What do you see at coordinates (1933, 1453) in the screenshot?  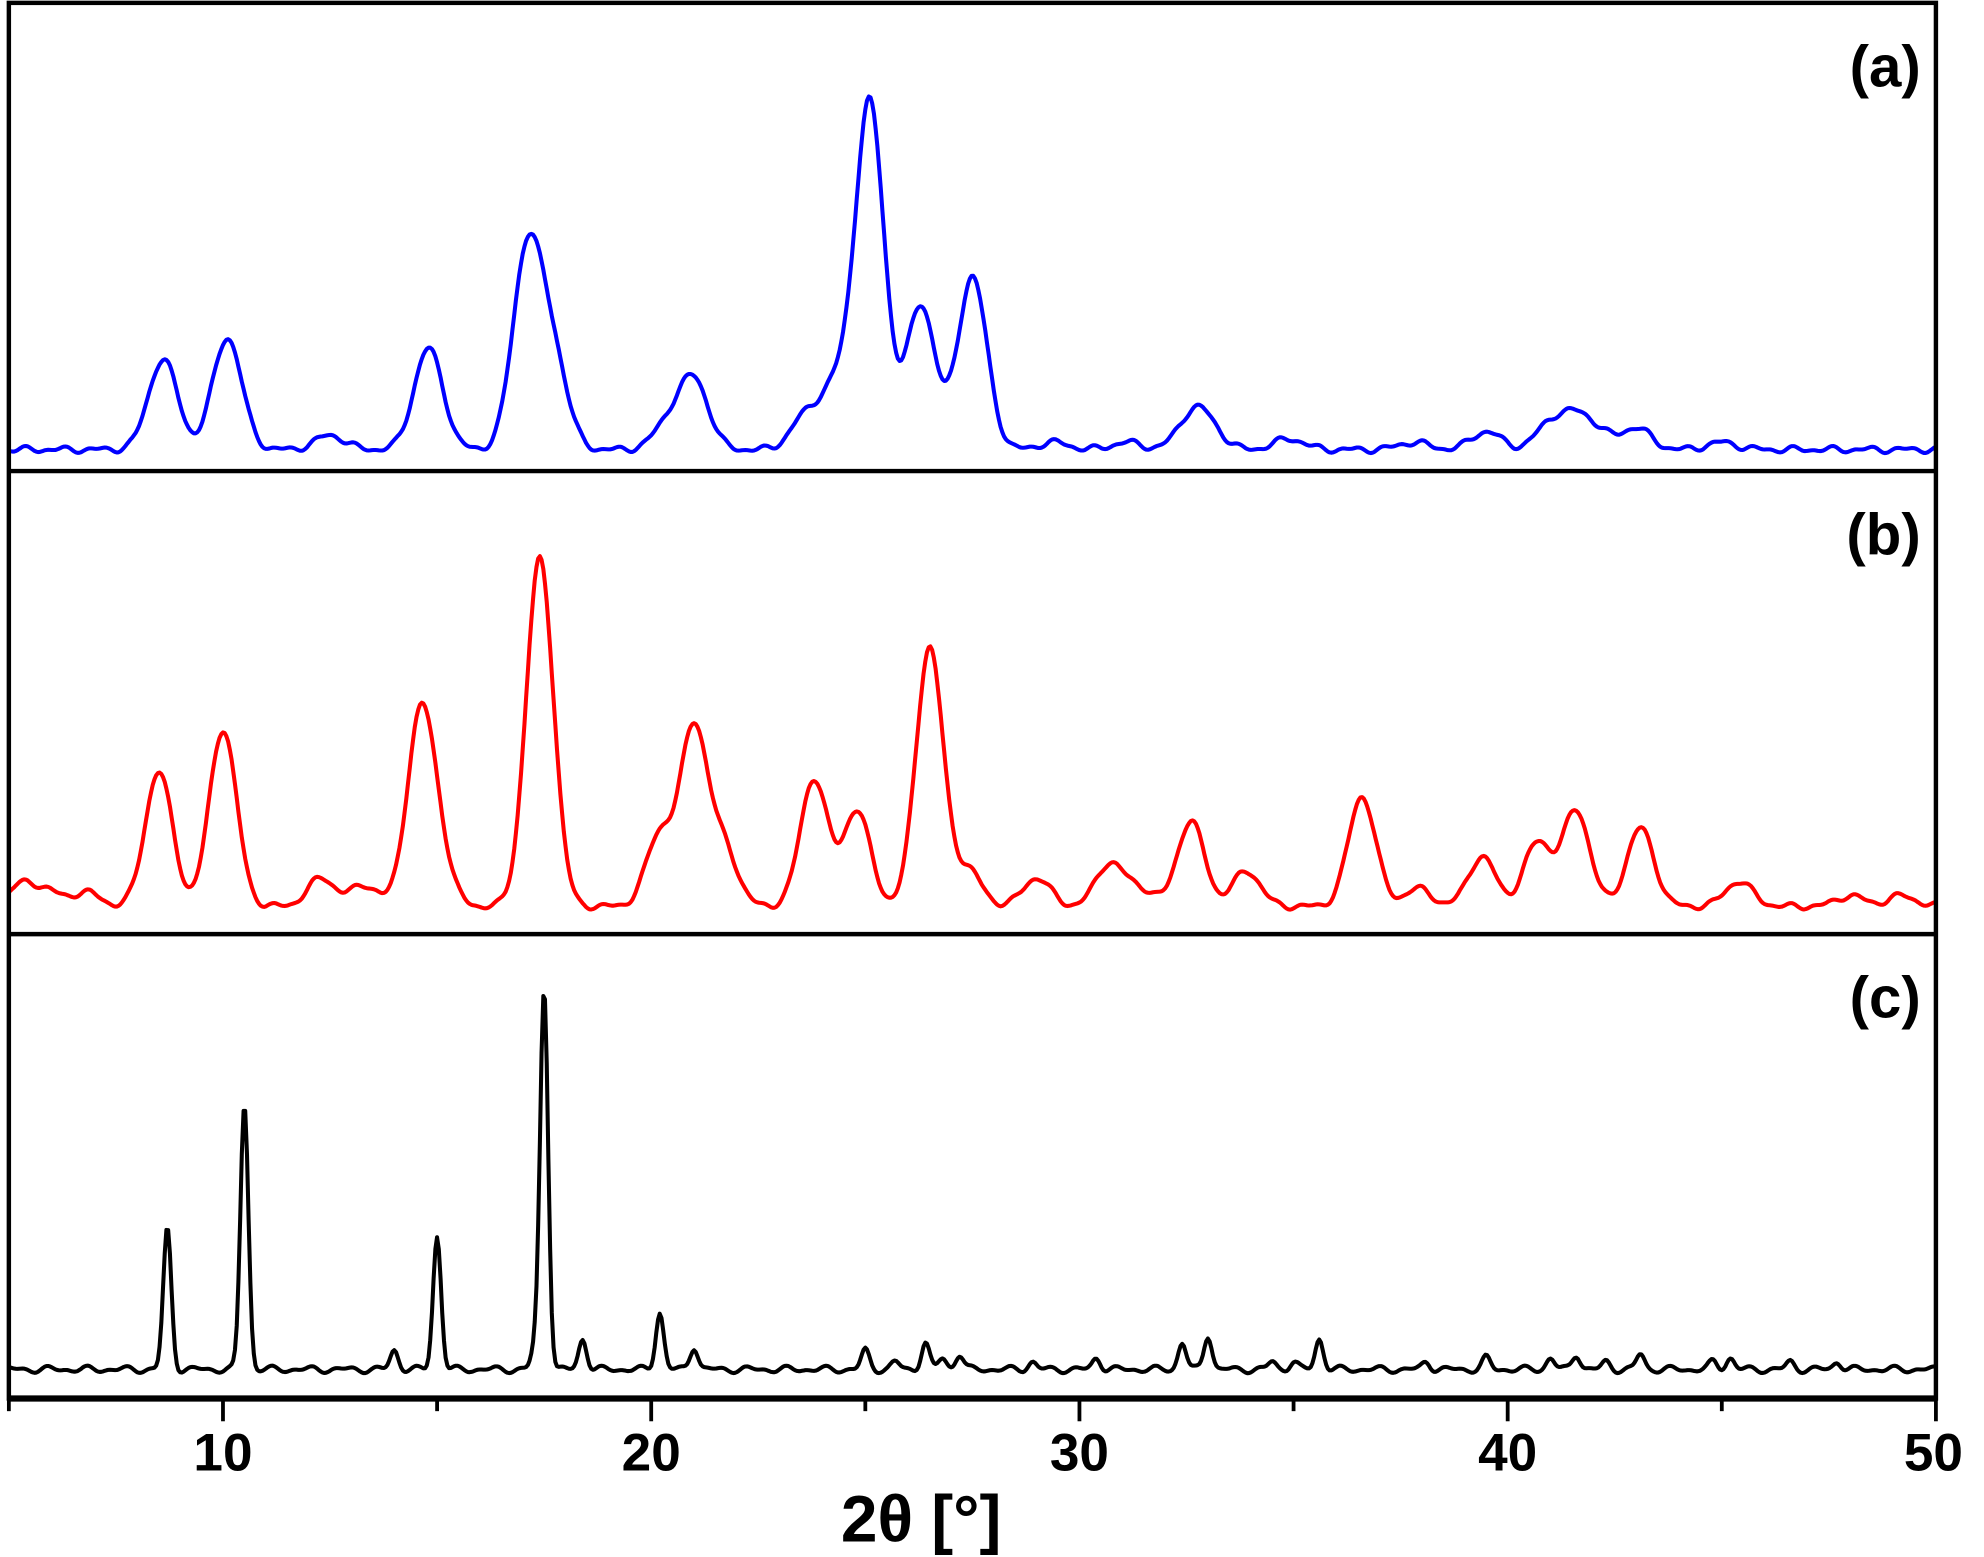 I see `x-tick-label: 50` at bounding box center [1933, 1453].